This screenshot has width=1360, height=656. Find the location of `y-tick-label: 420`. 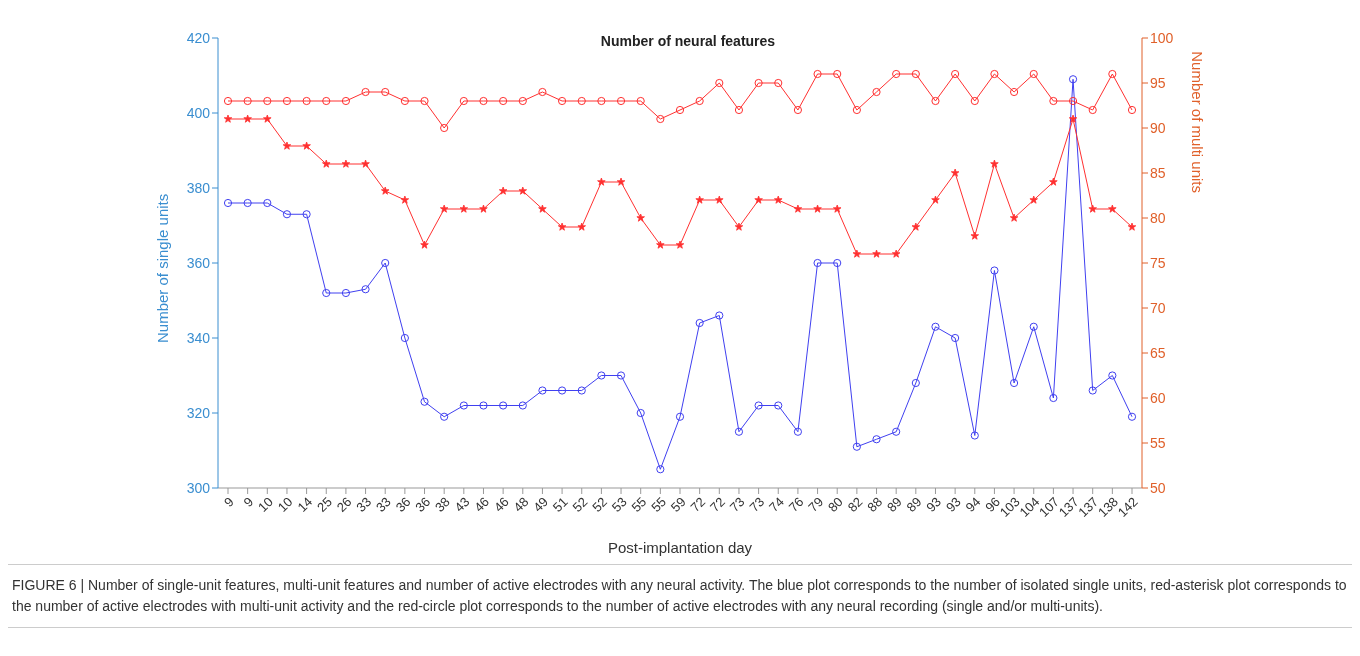

y-tick-label: 420 is located at coordinates (198, 37).